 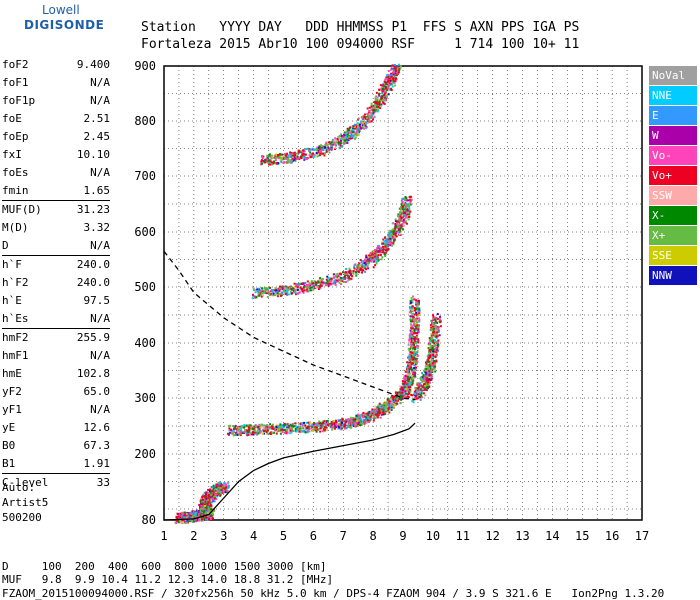 What do you see at coordinates (15, 82) in the screenshot?
I see `param-name: foF1` at bounding box center [15, 82].